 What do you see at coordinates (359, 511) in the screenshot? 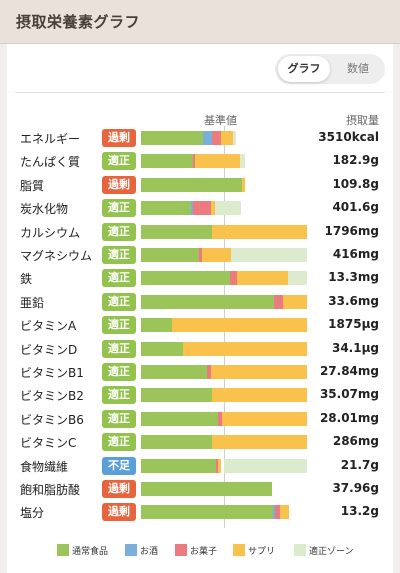
I see `intake-value: 13.2g` at bounding box center [359, 511].